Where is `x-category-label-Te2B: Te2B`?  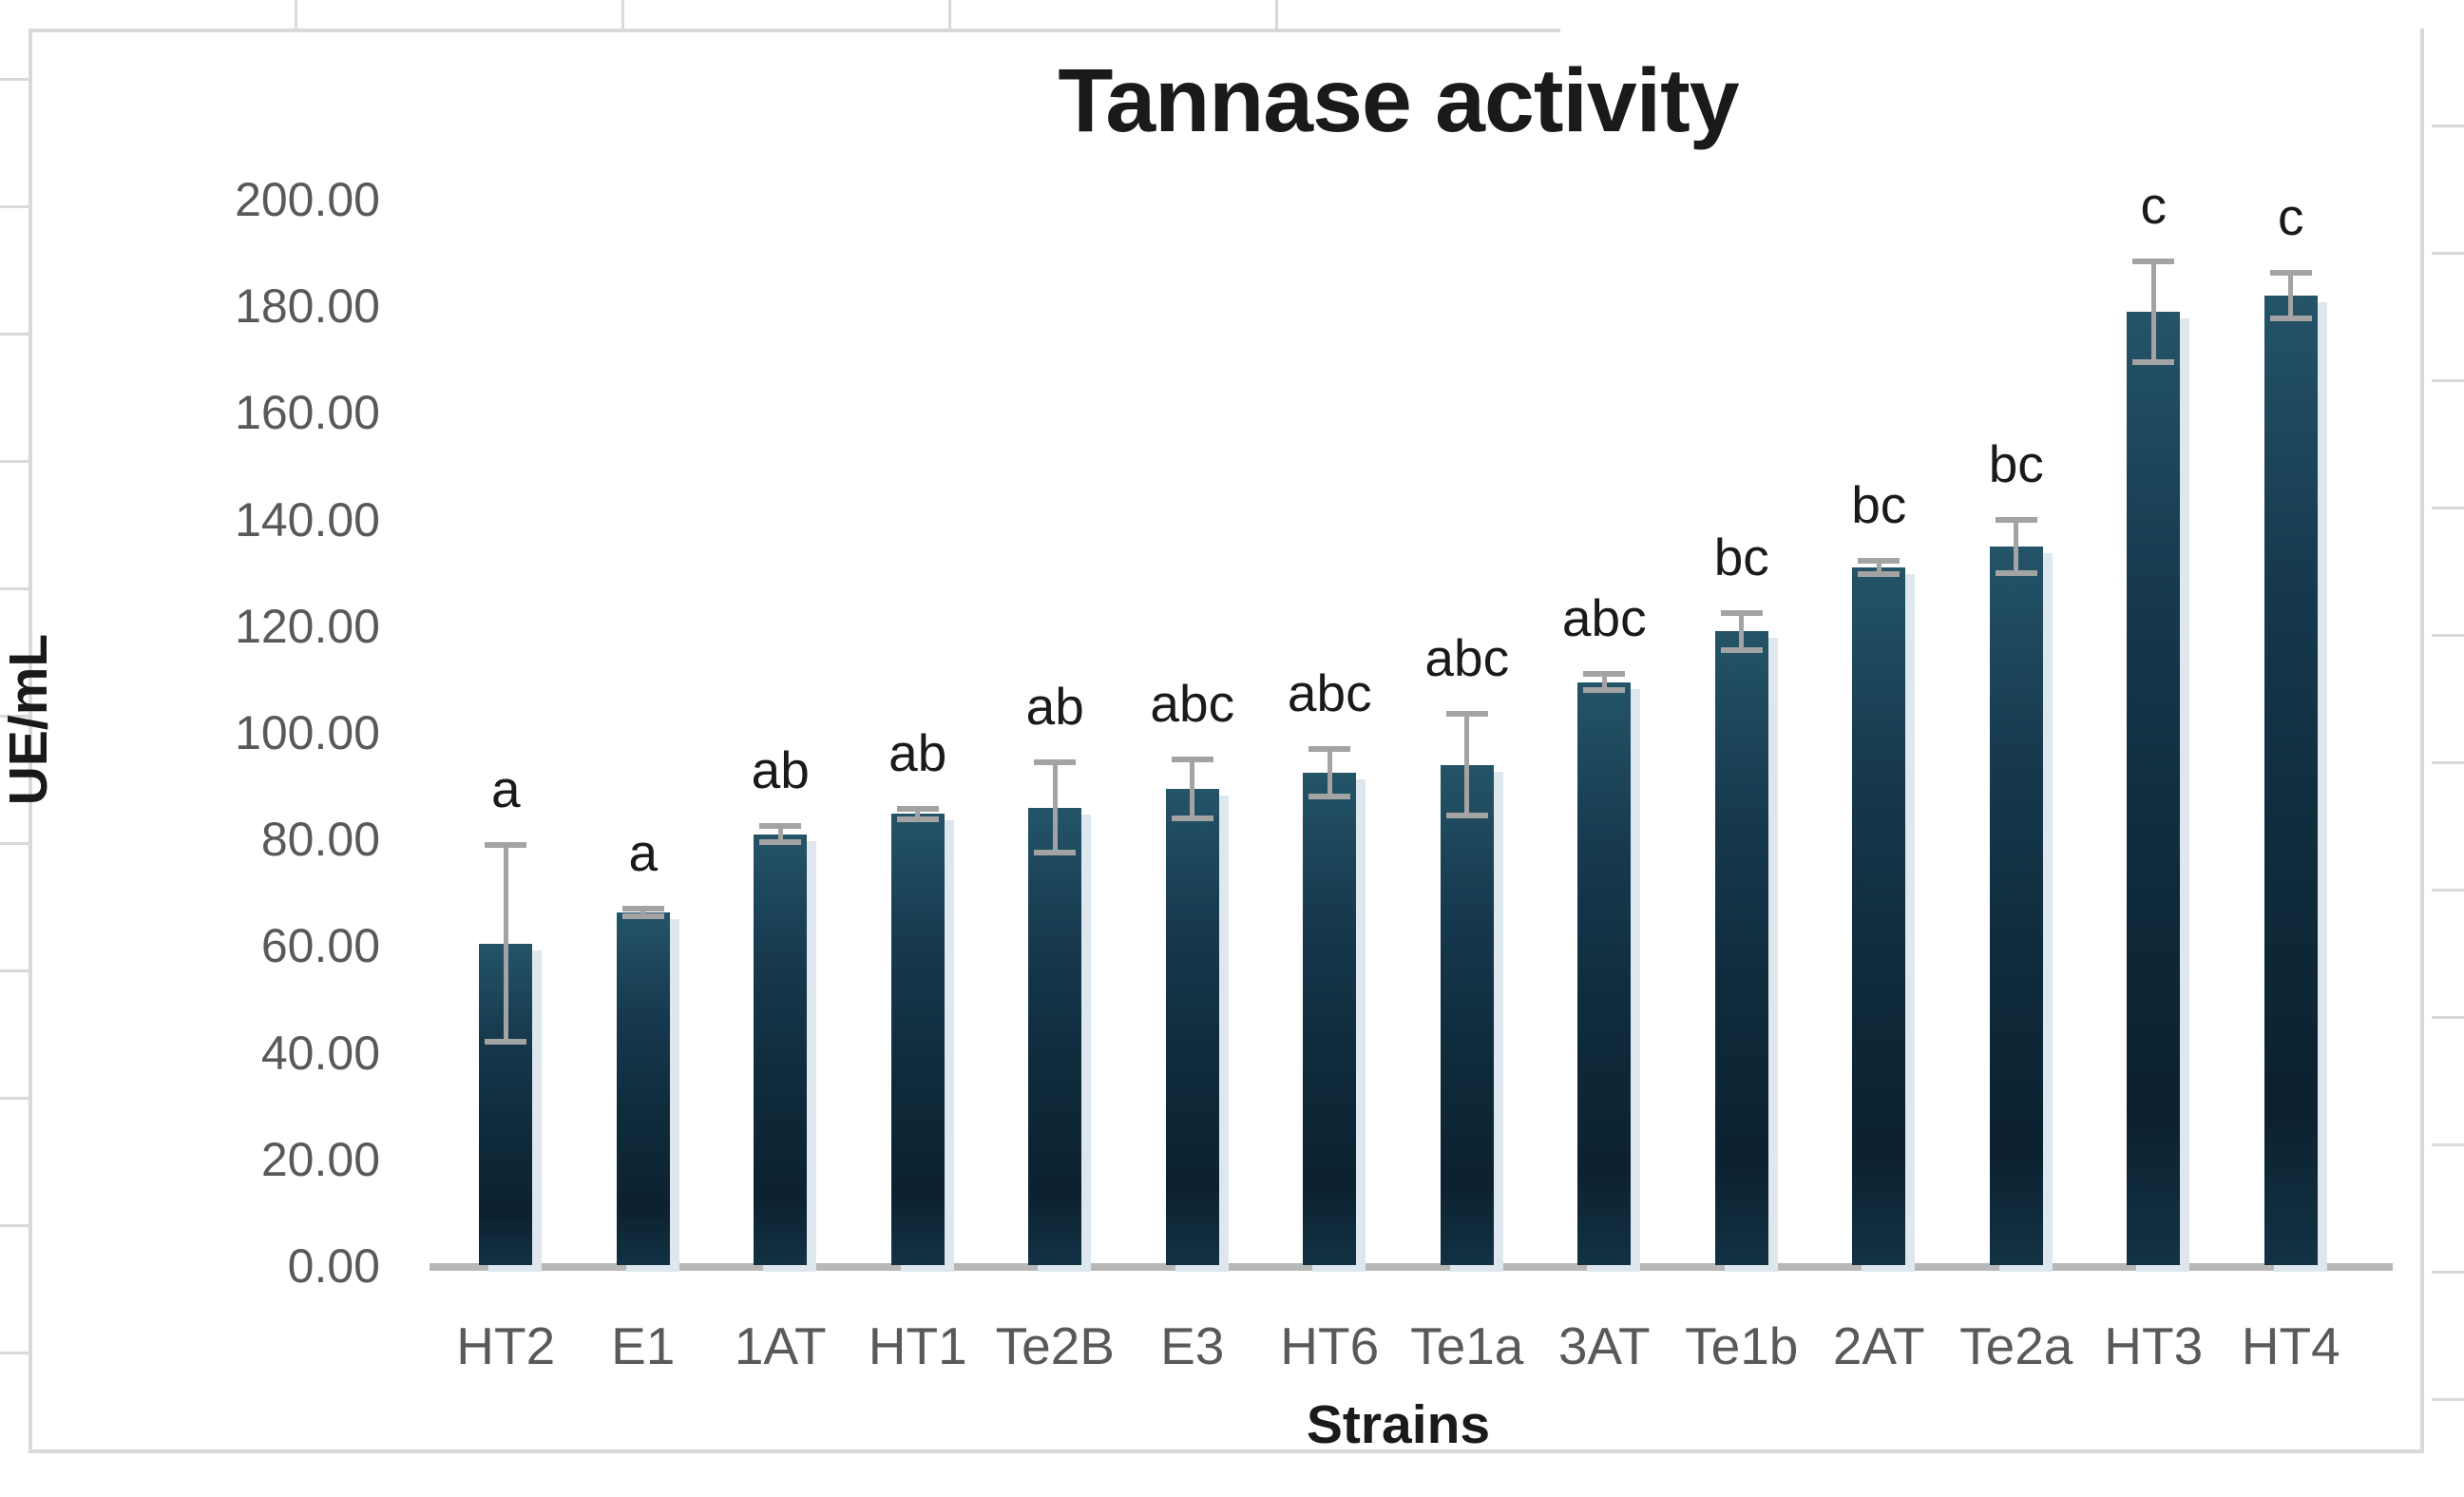
x-category-label-Te2B: Te2B is located at coordinates (1055, 1345).